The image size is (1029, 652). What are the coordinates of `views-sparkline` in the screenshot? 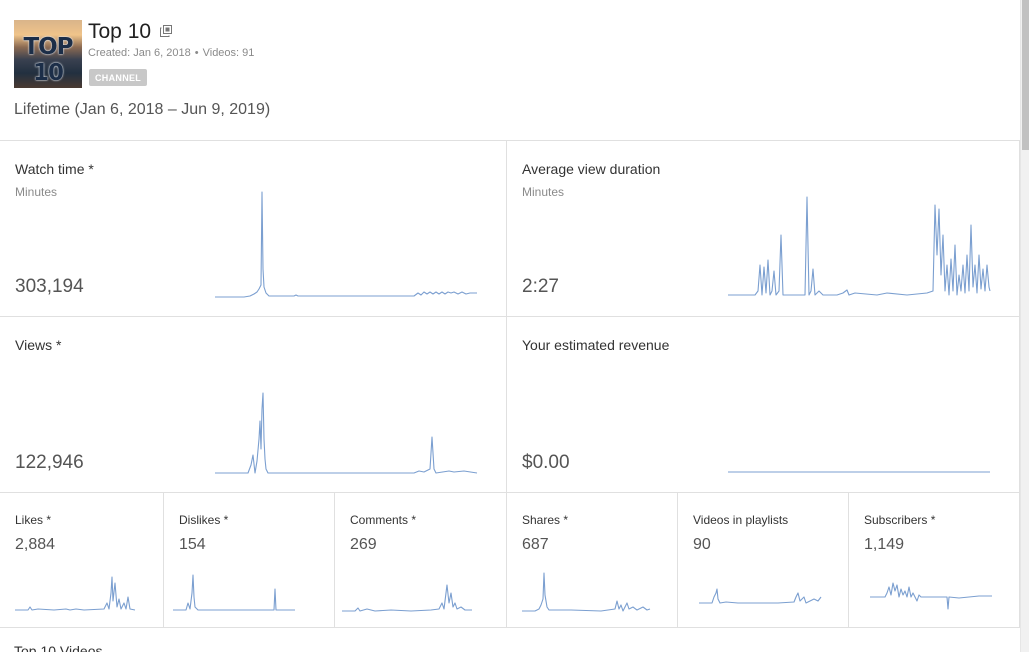 It's located at (346, 433).